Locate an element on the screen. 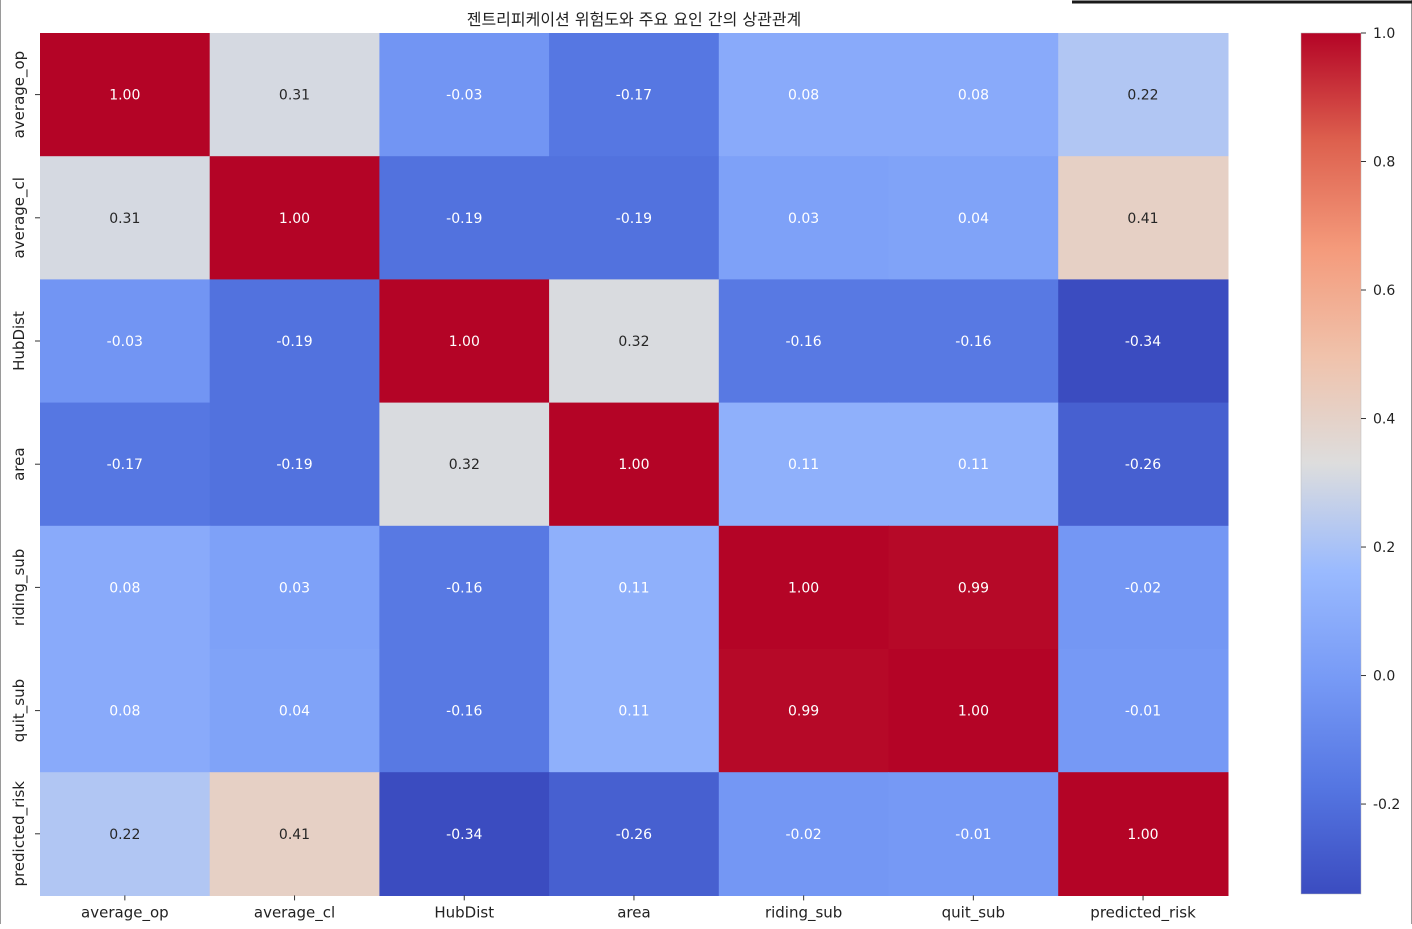 The width and height of the screenshot is (1412, 929). cell-label-HubDist-riding_sub: -0.16 is located at coordinates (803, 342).